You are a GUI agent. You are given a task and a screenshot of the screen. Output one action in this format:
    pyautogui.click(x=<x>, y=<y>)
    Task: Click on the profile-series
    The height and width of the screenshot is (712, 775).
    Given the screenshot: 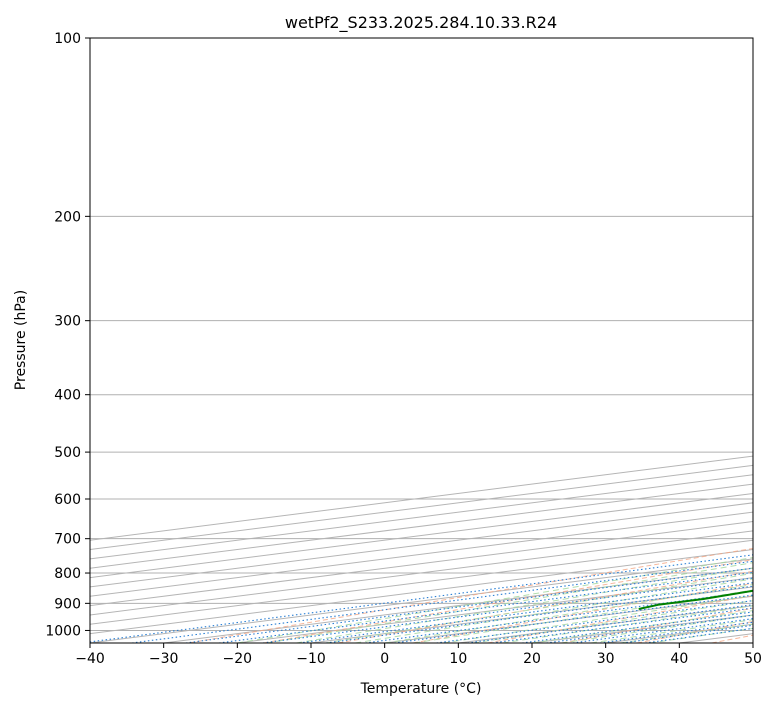 What is the action you would take?
    pyautogui.click(x=707, y=323)
    